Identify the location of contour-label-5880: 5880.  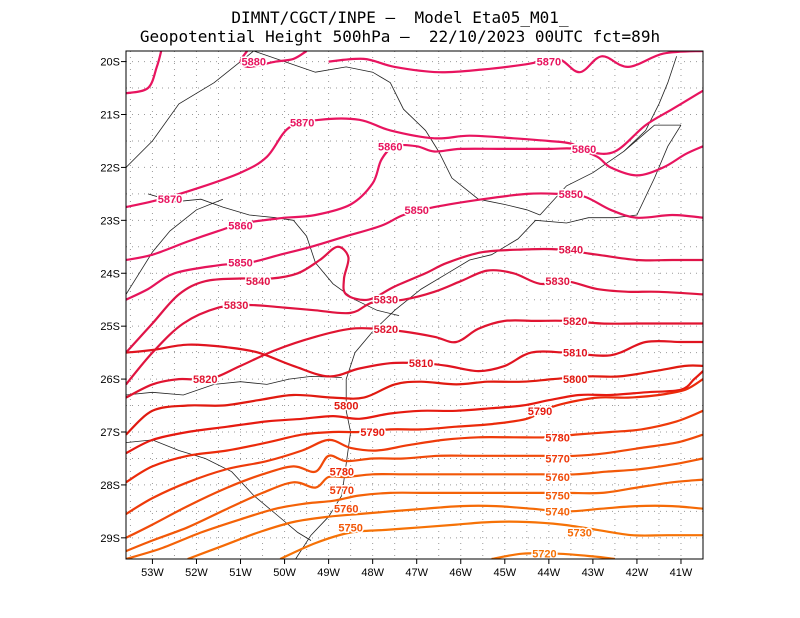
(253, 63).